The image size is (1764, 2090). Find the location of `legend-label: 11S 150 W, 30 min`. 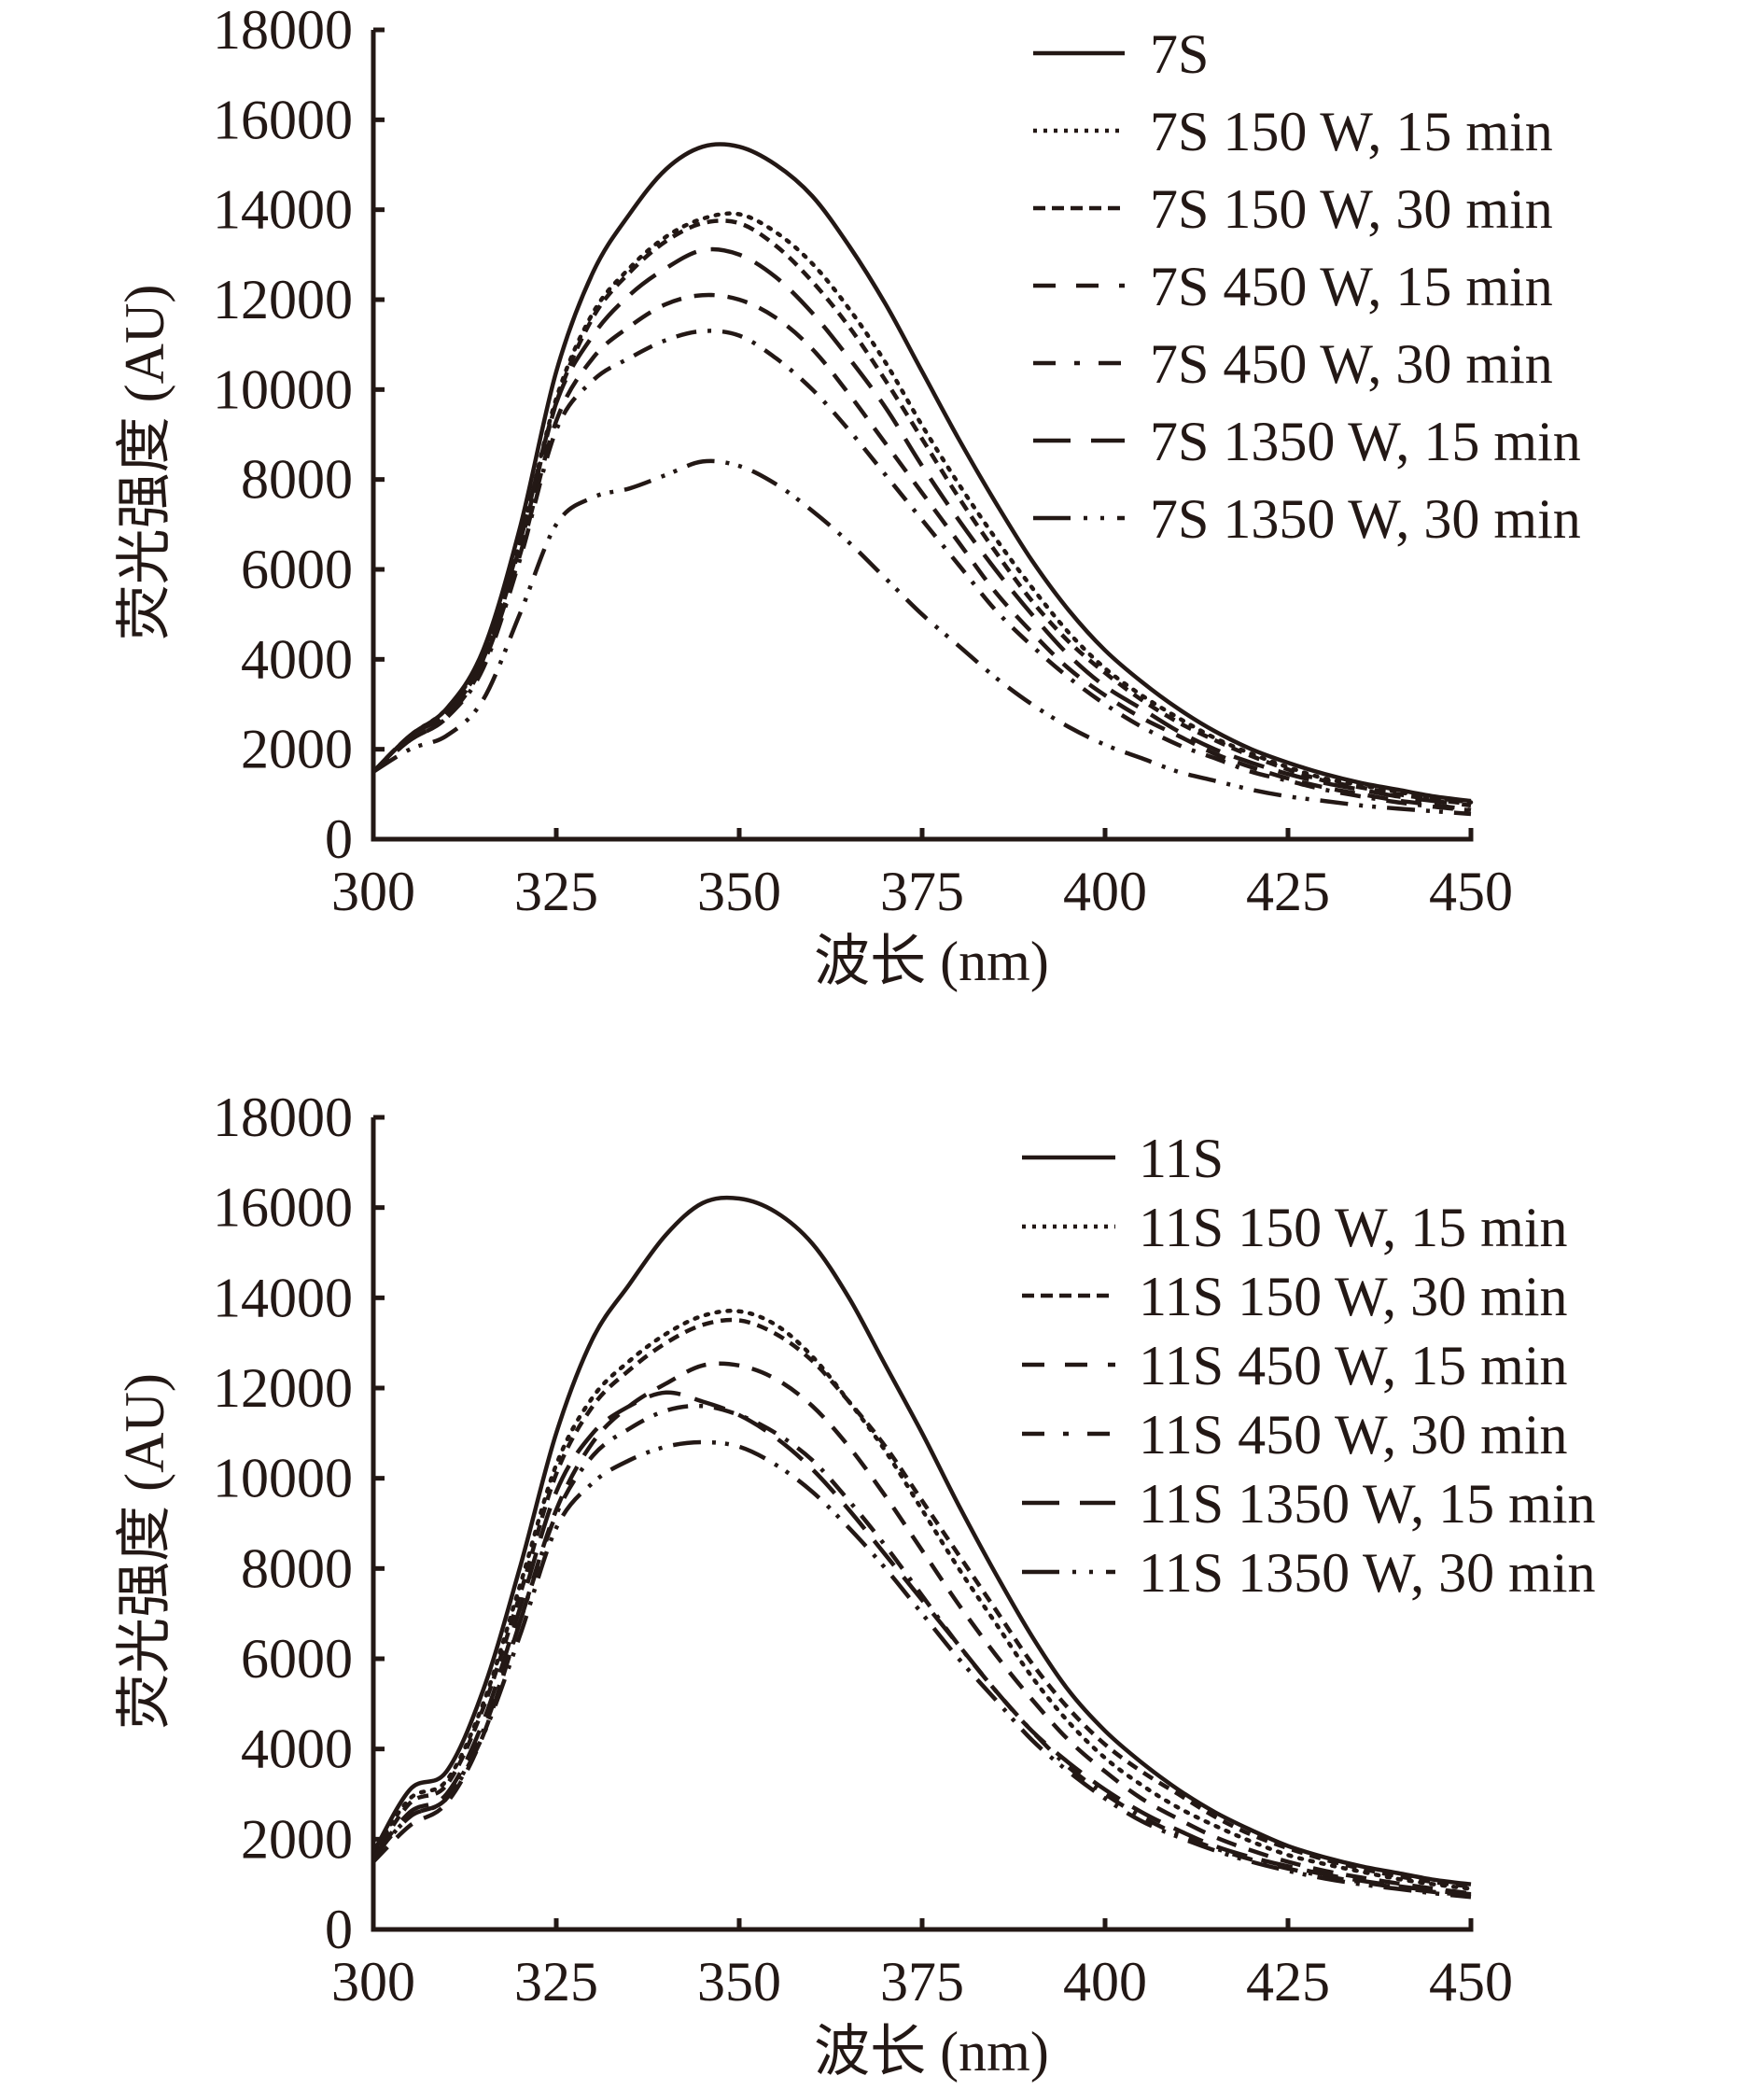

legend-label: 11S 150 W, 30 min is located at coordinates (1353, 1296).